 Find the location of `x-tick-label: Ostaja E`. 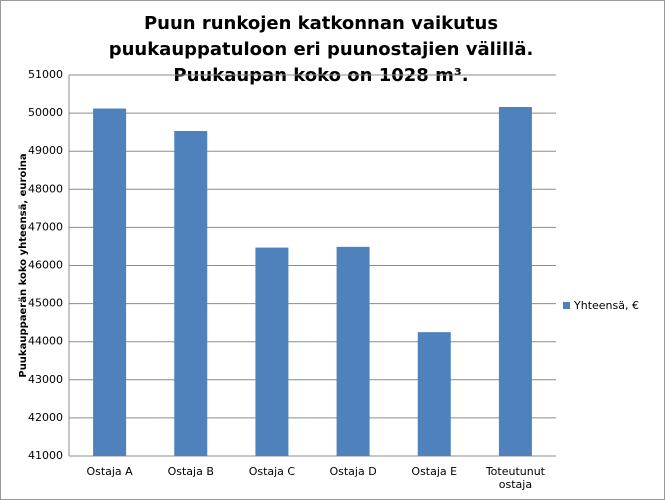

x-tick-label: Ostaja E is located at coordinates (434, 471).